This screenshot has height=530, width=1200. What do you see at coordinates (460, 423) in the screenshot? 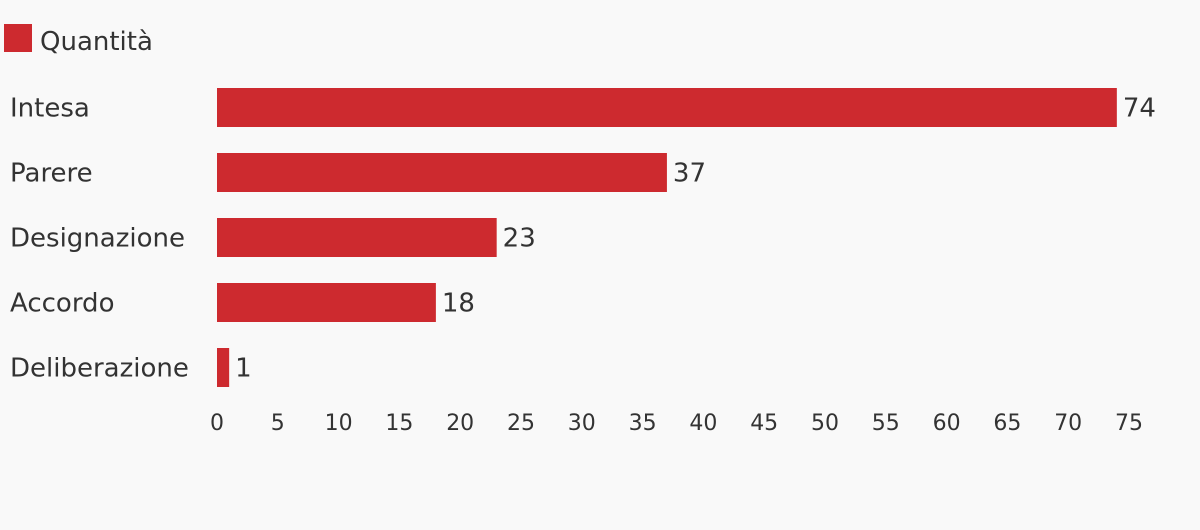
I see `x-tick-label: 20` at bounding box center [460, 423].